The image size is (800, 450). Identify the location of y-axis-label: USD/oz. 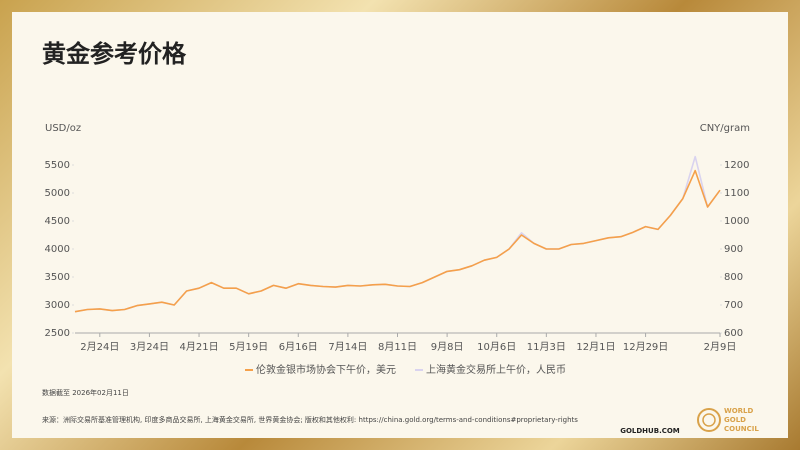
(63, 128).